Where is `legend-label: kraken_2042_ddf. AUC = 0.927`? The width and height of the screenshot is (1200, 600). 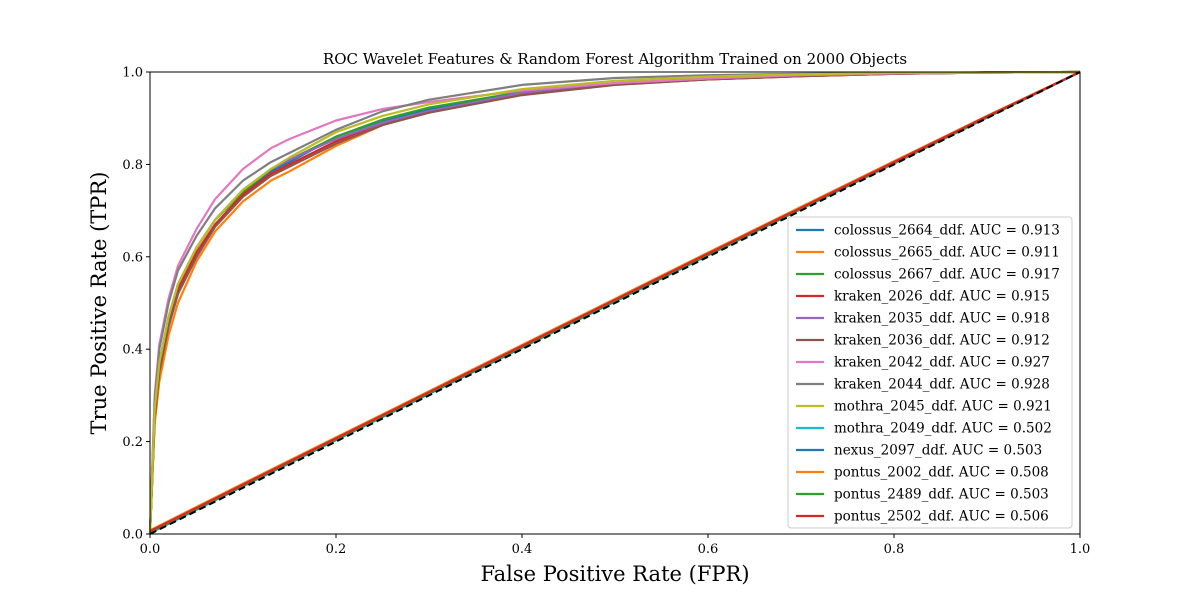 legend-label: kraken_2042_ddf. AUC = 0.927 is located at coordinates (942, 363).